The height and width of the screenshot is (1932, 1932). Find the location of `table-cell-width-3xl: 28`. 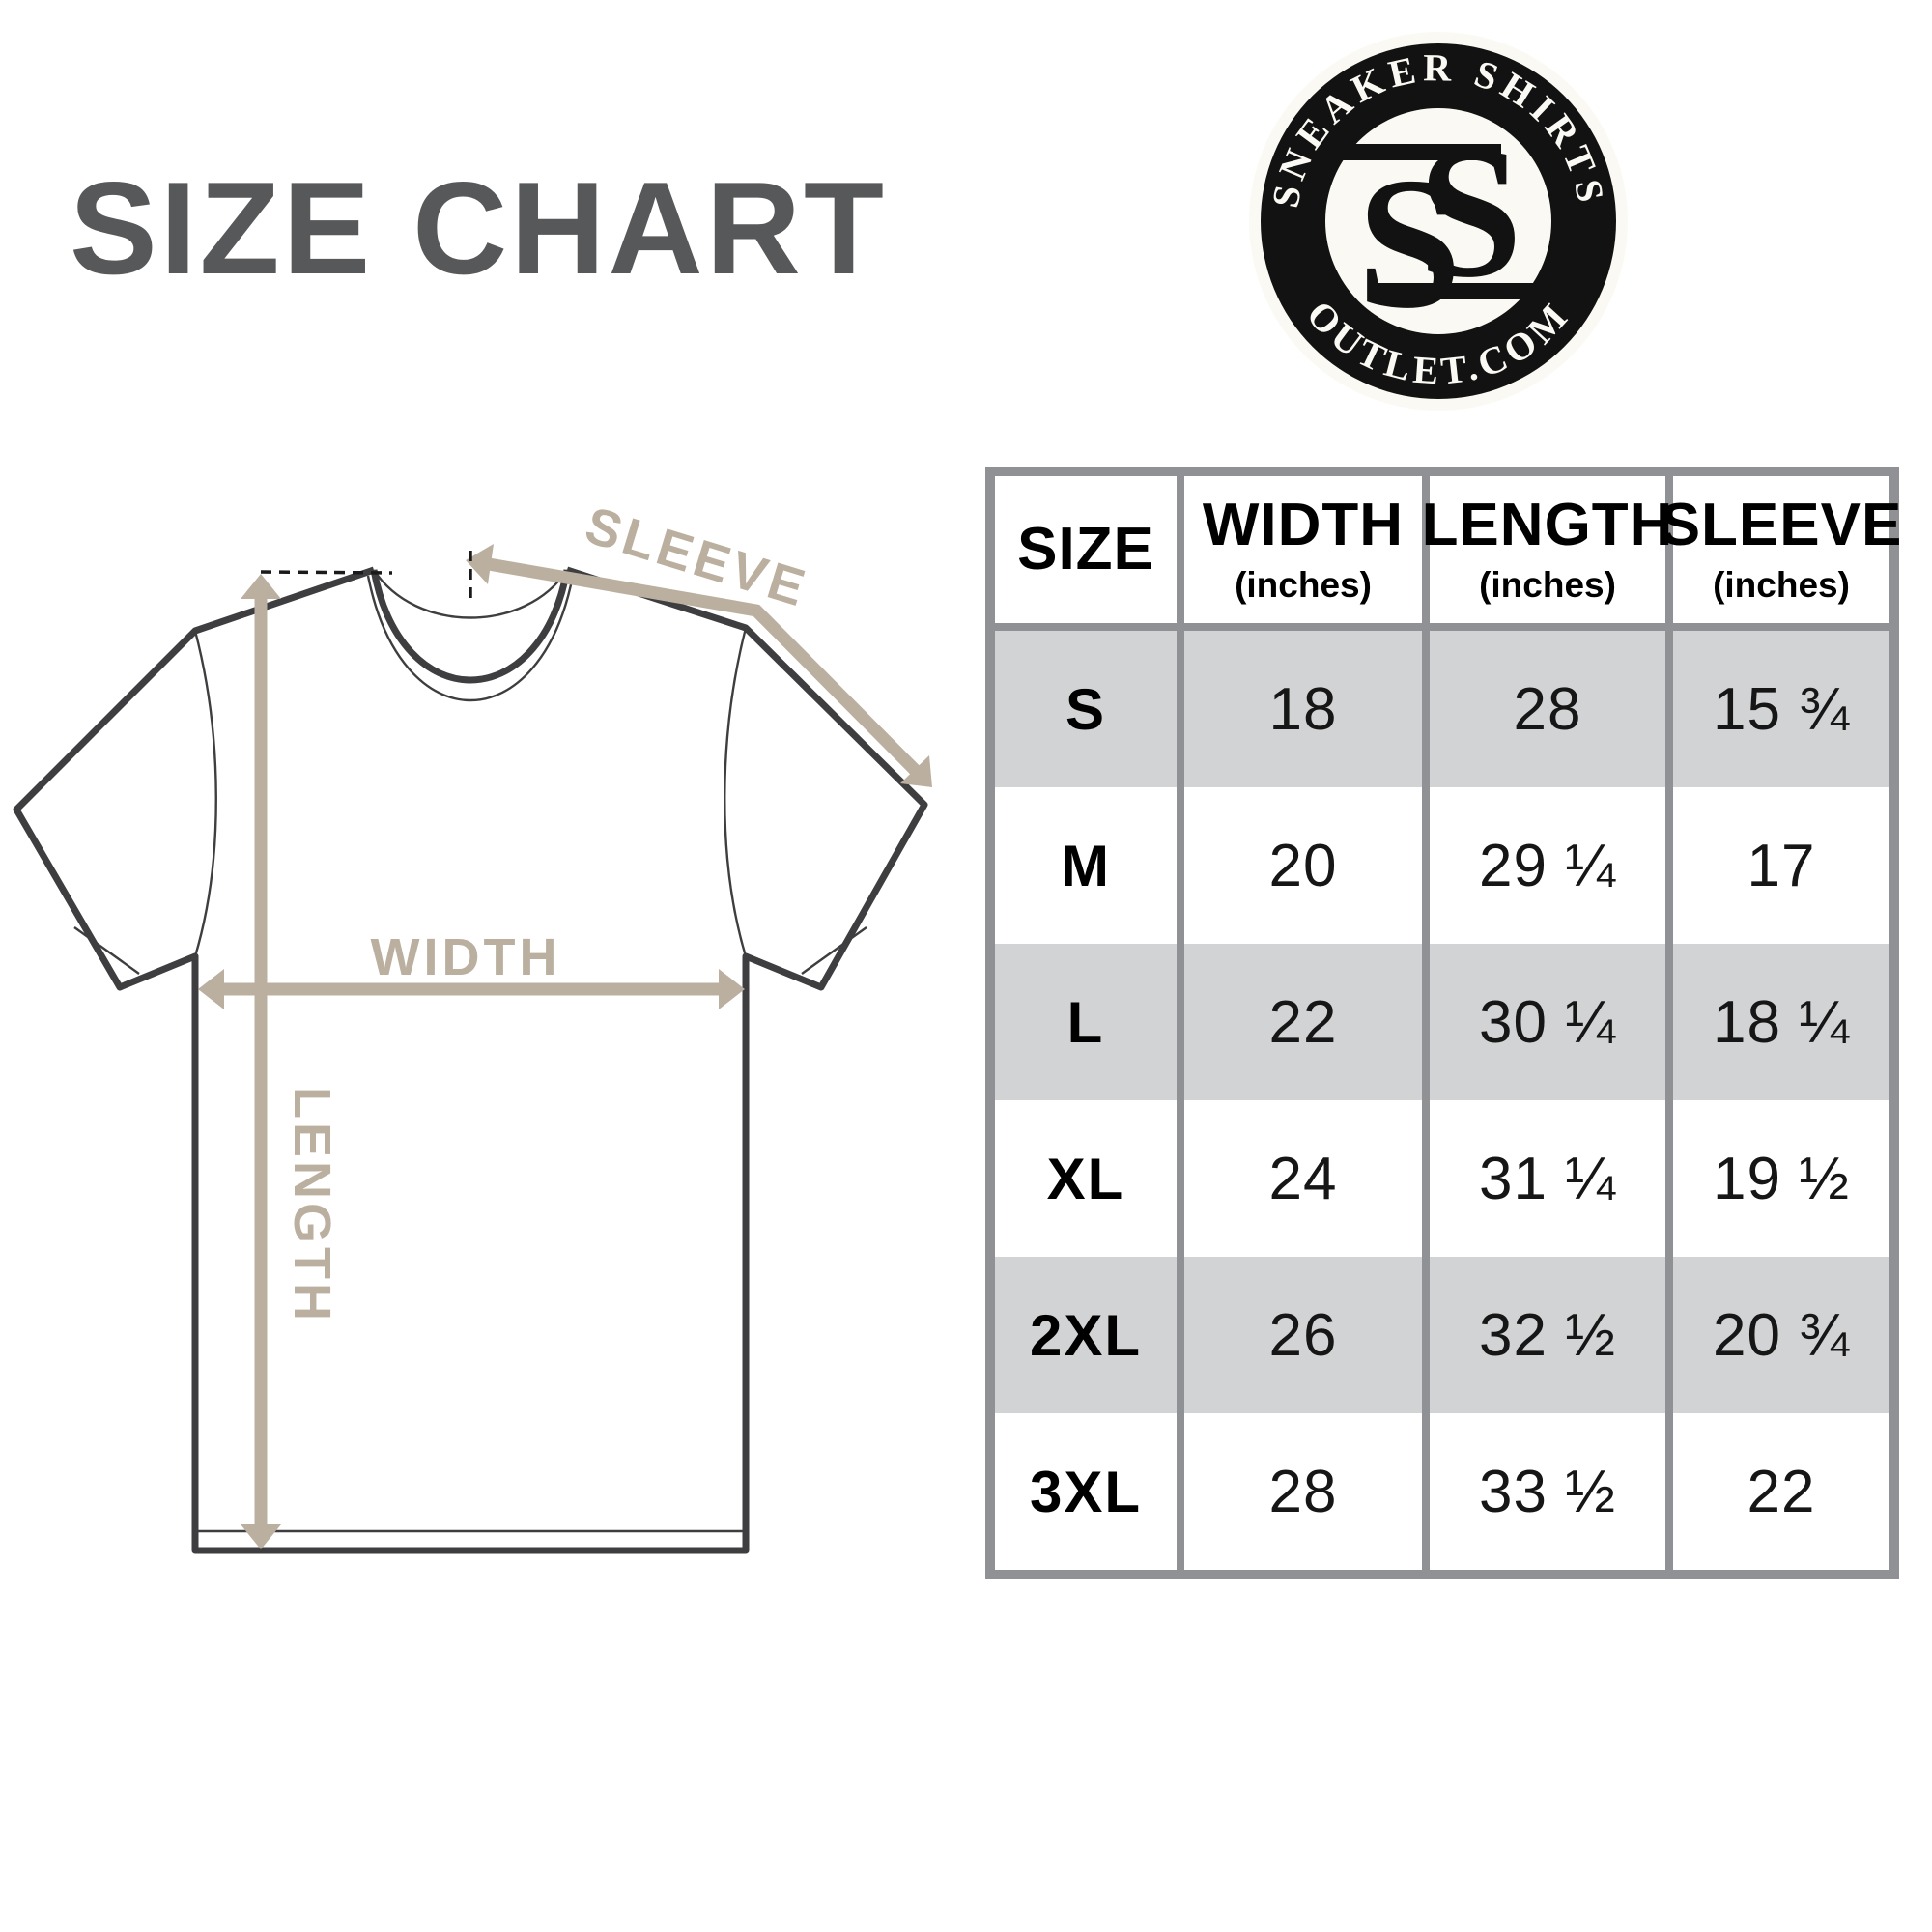

table-cell-width-3xl: 28 is located at coordinates (1303, 1491).